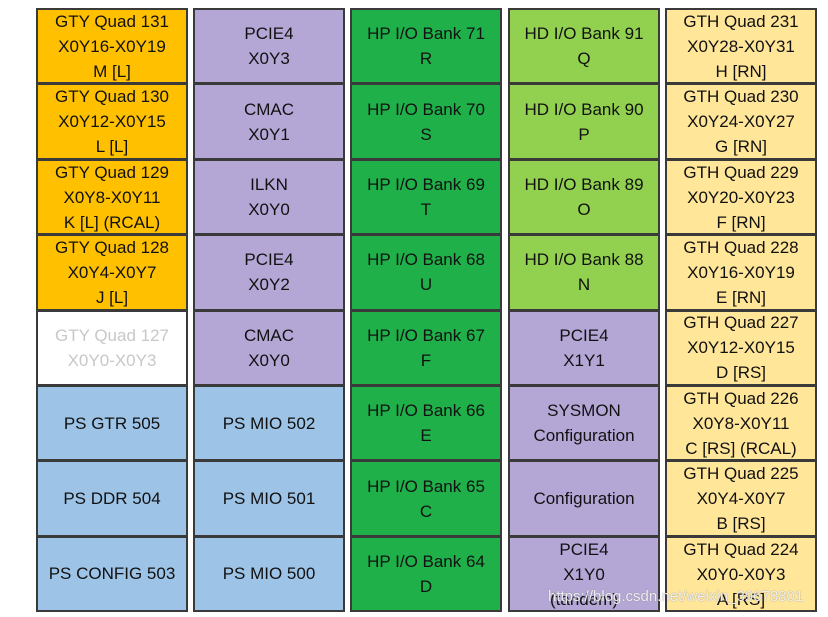  I want to click on cell-text: N, so click(584, 285).